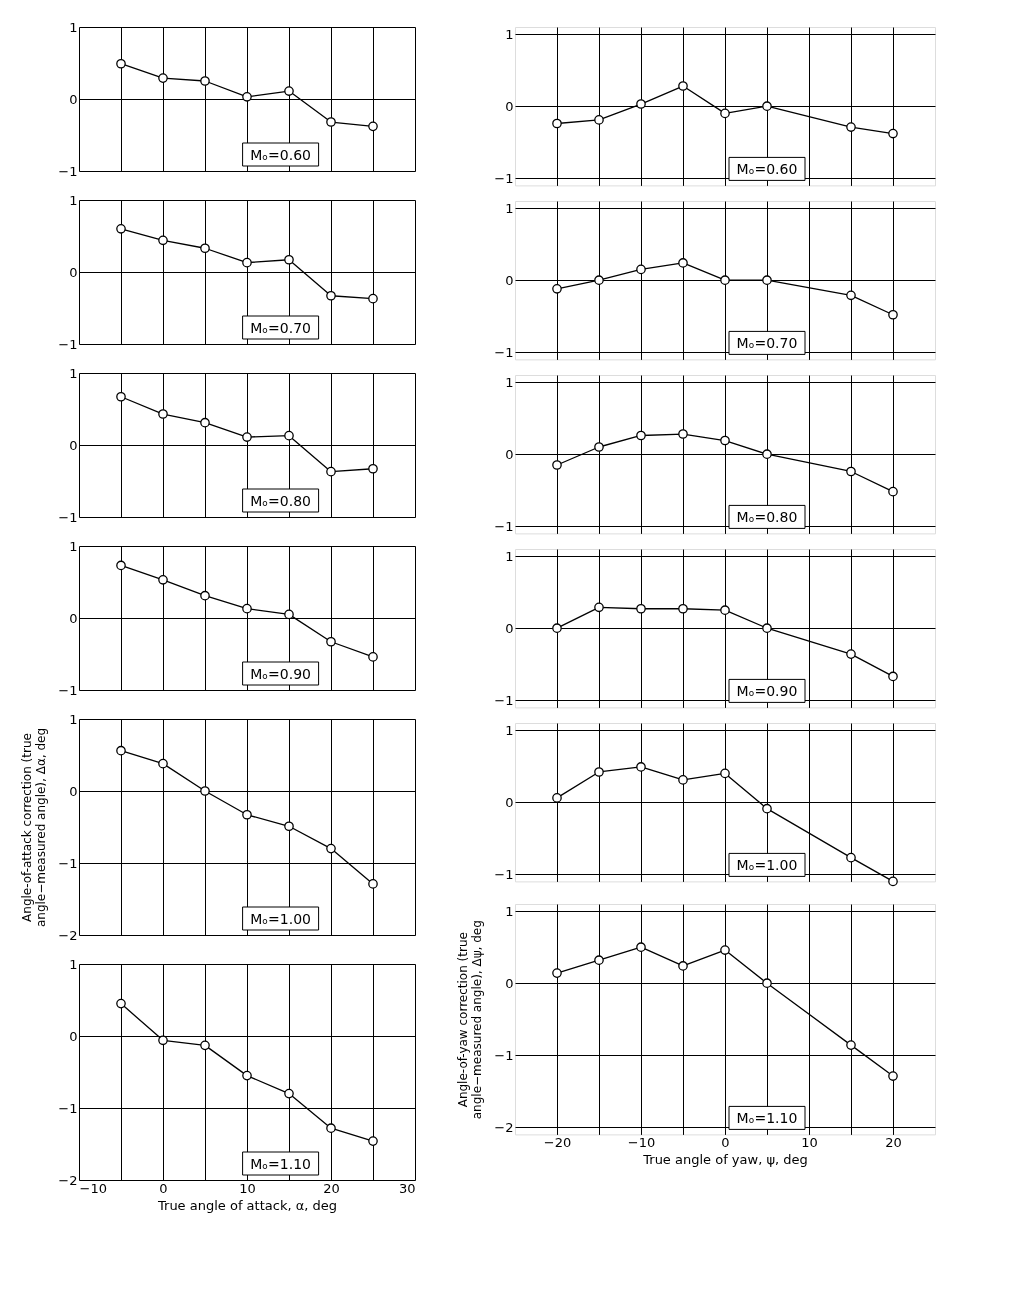  Describe the element at coordinates (34, 827) in the screenshot. I see `y-axis-title: Angle-of-attack correction (true angle−measured angle), Δα, deg` at that location.